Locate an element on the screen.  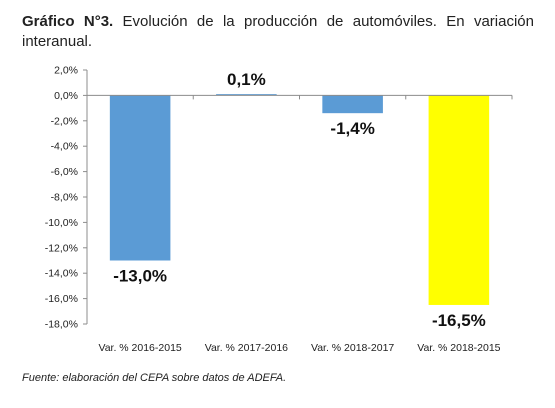
data-label: -1,4% is located at coordinates (352, 128).